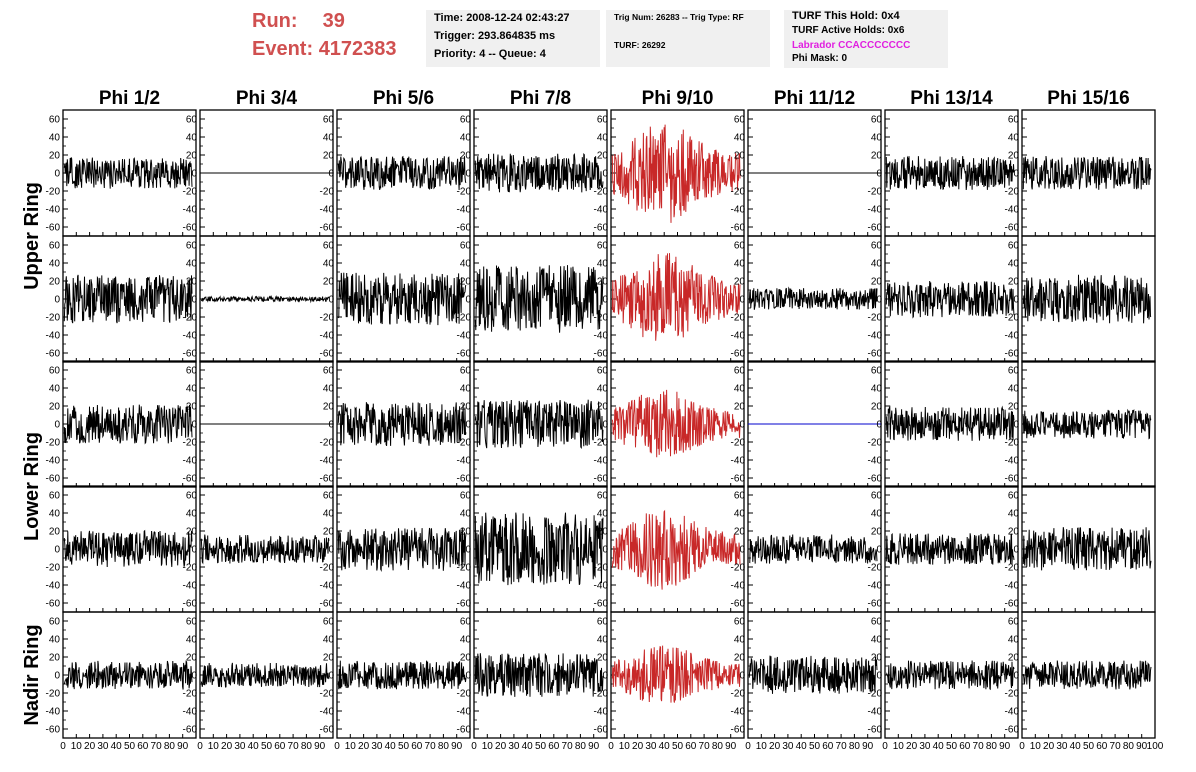 The image size is (1196, 772). Describe the element at coordinates (57, 550) in the screenshot. I see `y-tick-label-r3-c0: 0` at that location.